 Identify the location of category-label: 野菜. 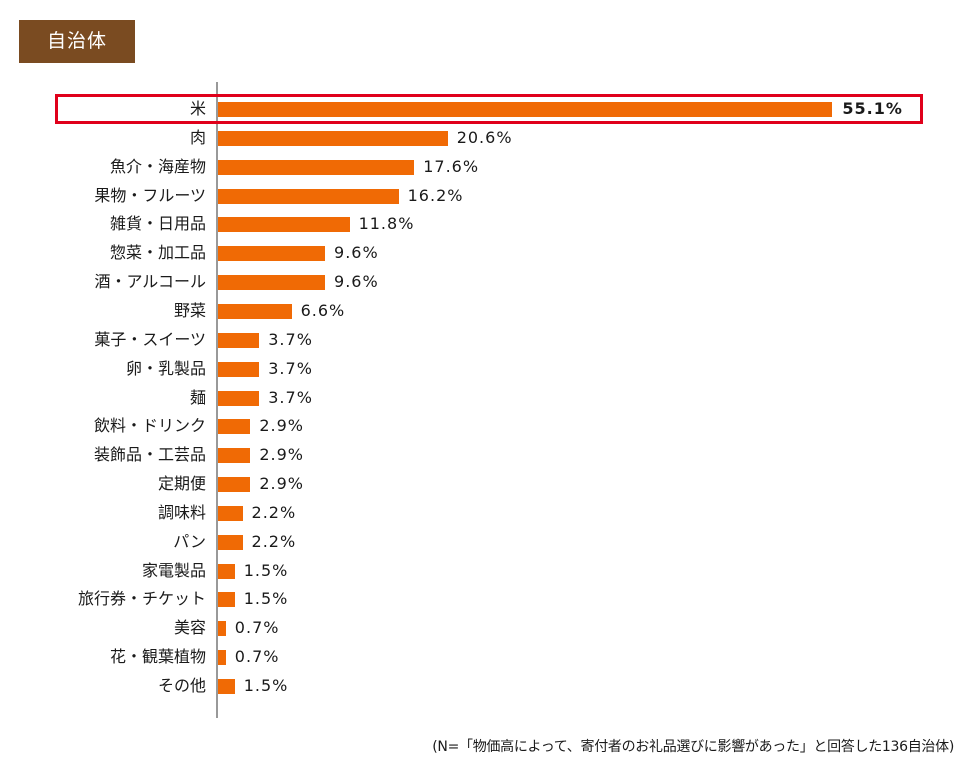
(189, 310).